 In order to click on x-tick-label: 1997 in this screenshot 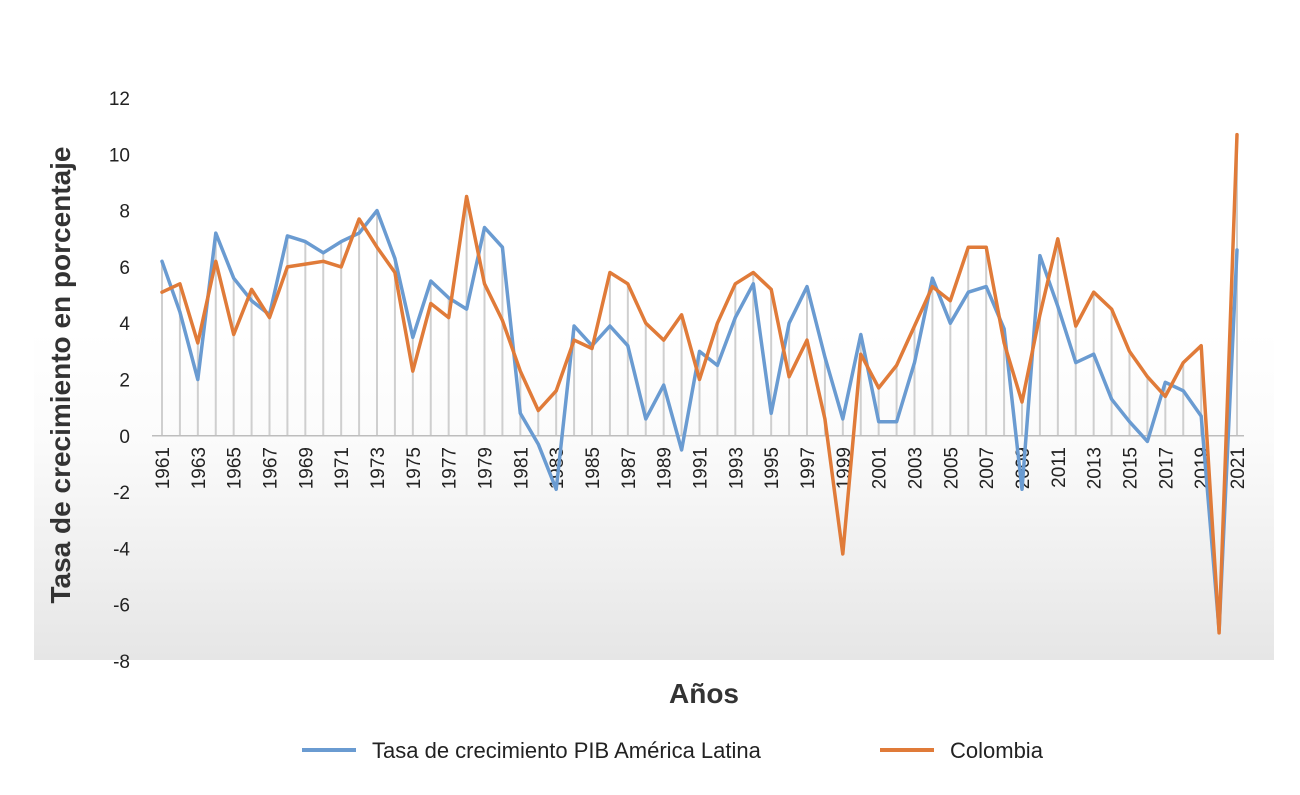, I will do `click(808, 468)`.